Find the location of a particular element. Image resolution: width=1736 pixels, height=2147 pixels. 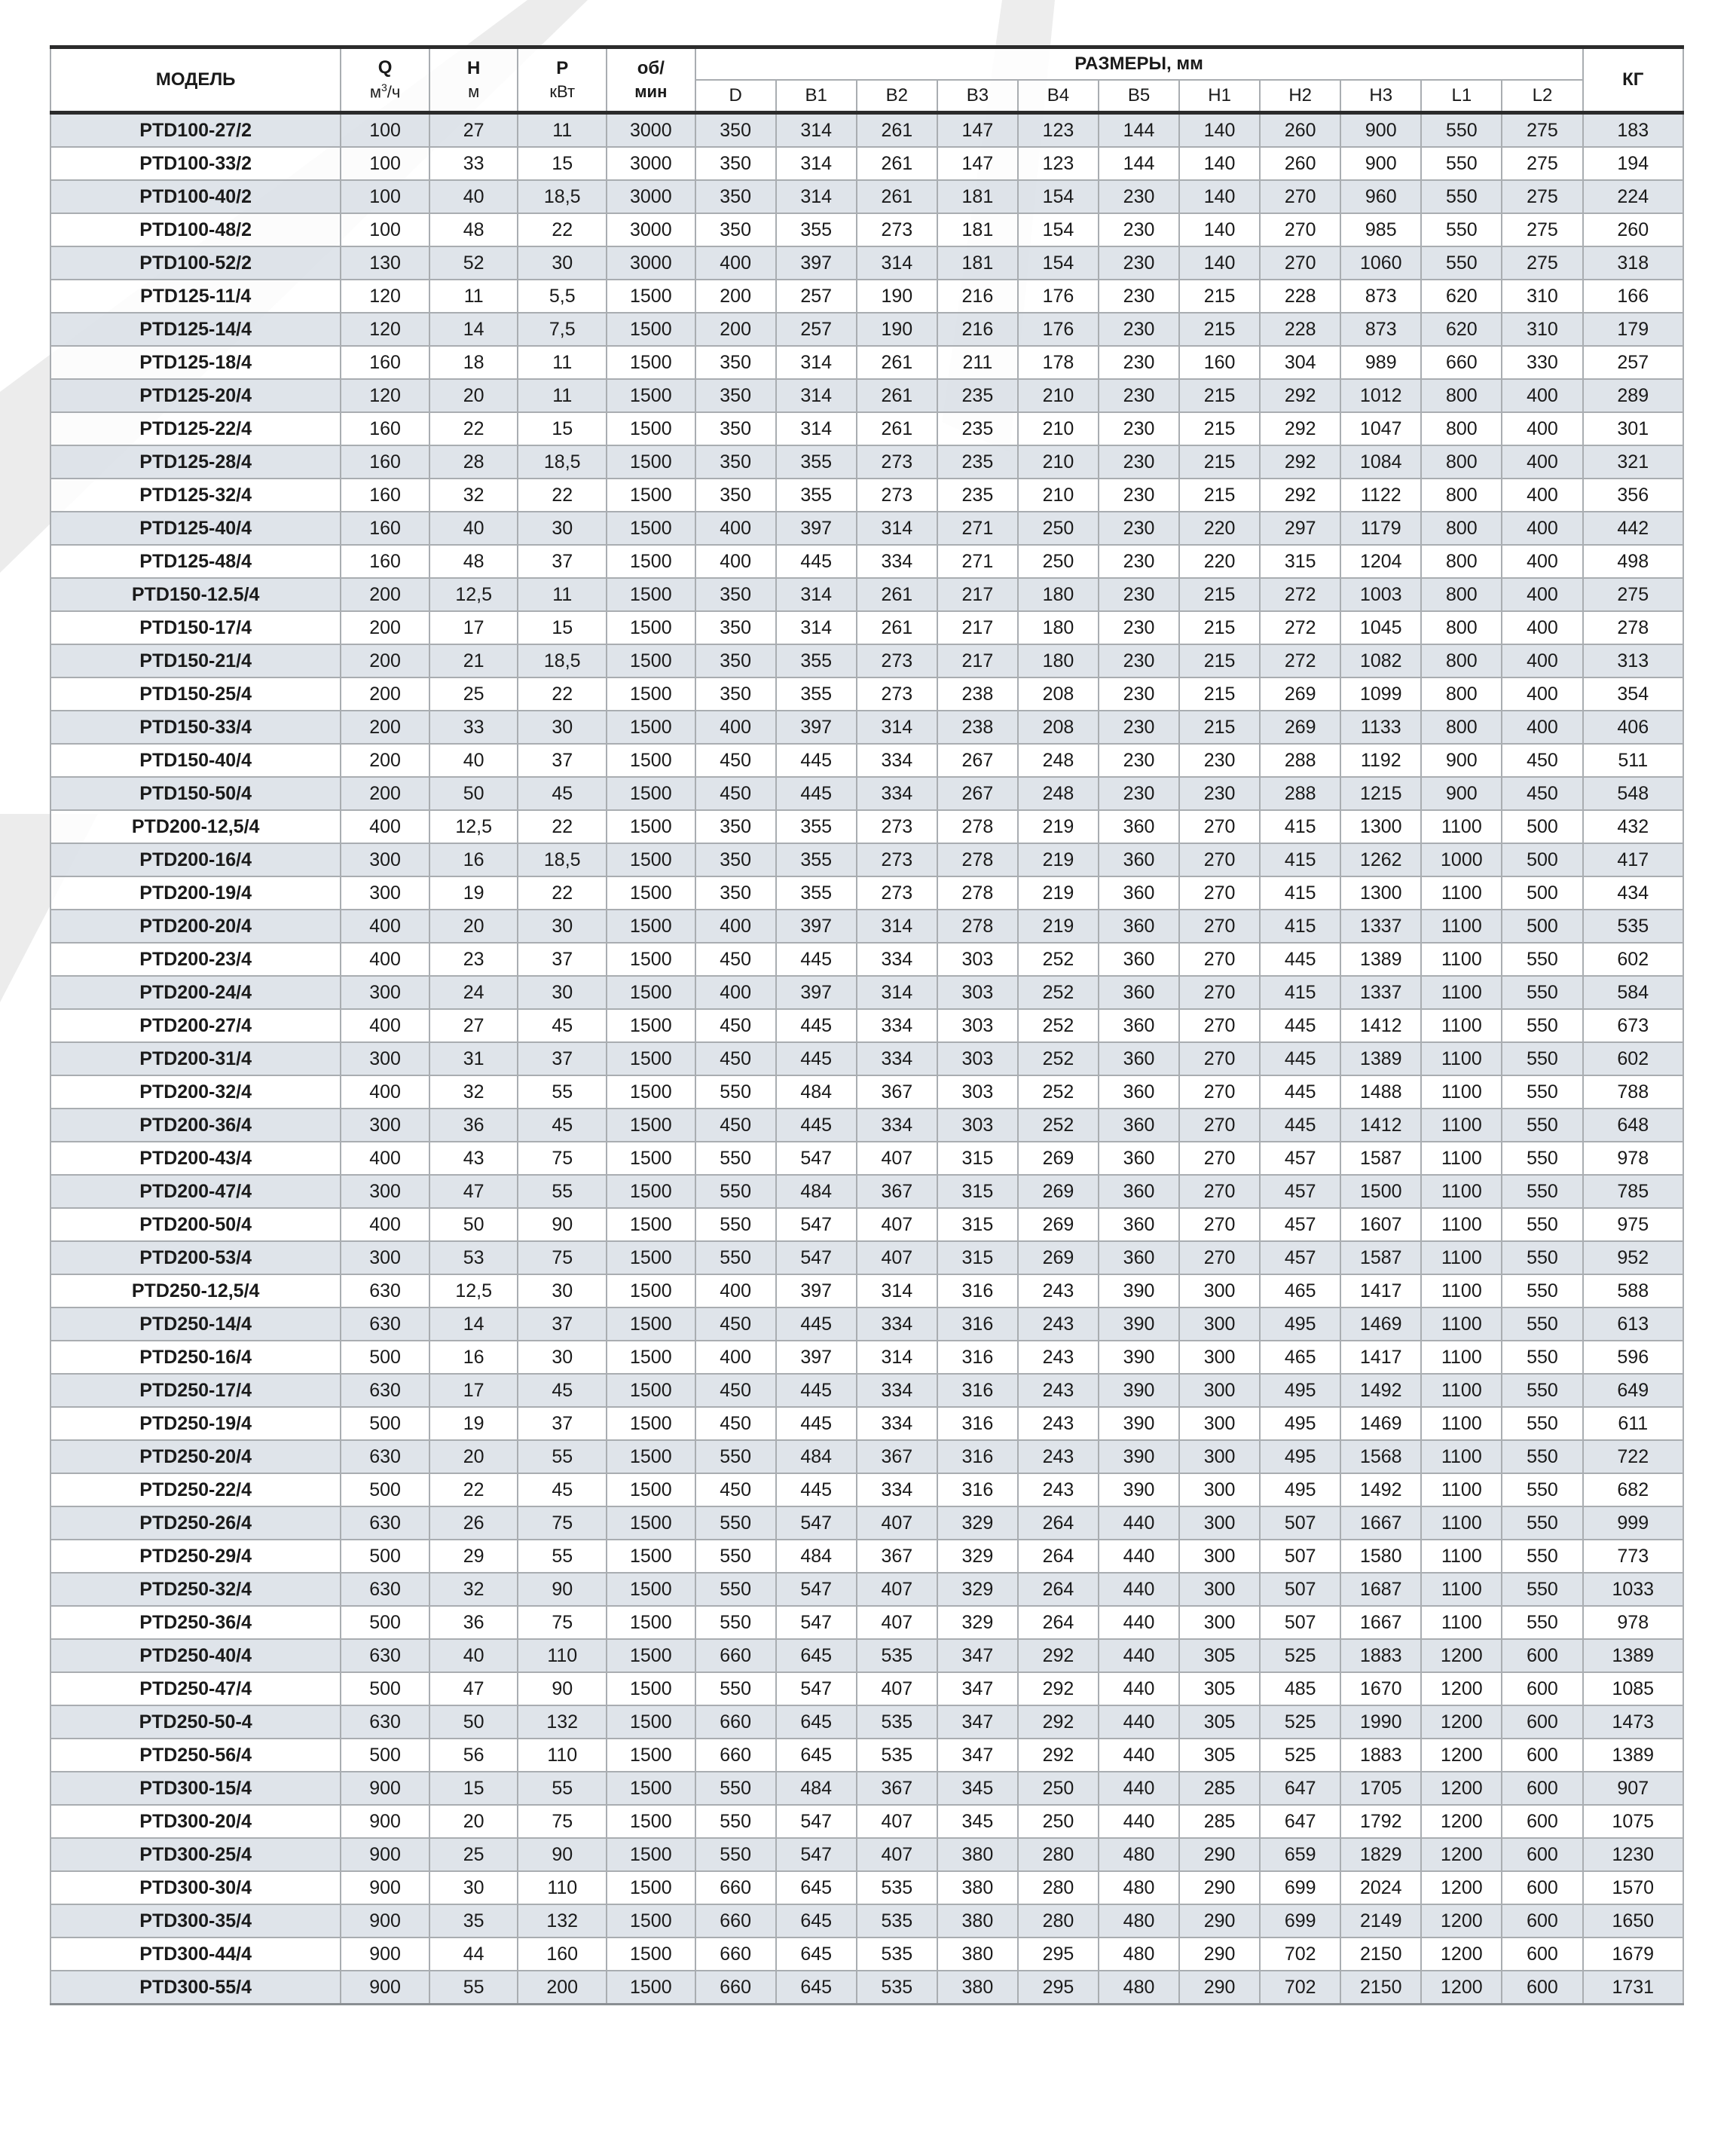

value-cell: 215 is located at coordinates (1219, 727).